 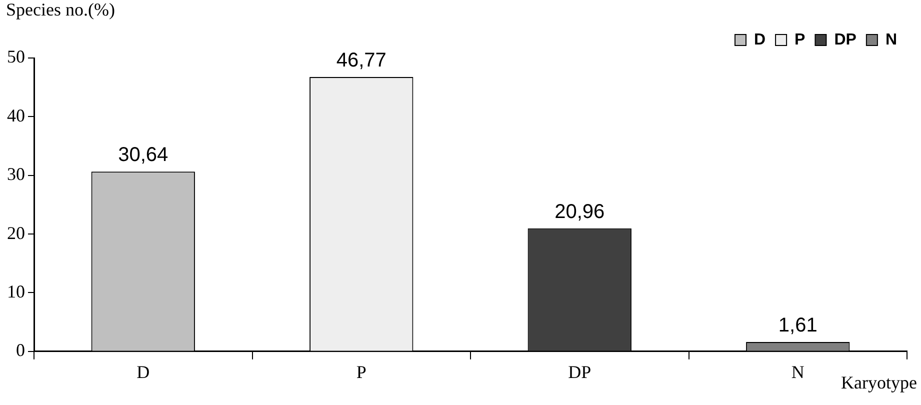 What do you see at coordinates (580, 372) in the screenshot?
I see `x-tick-label: DP` at bounding box center [580, 372].